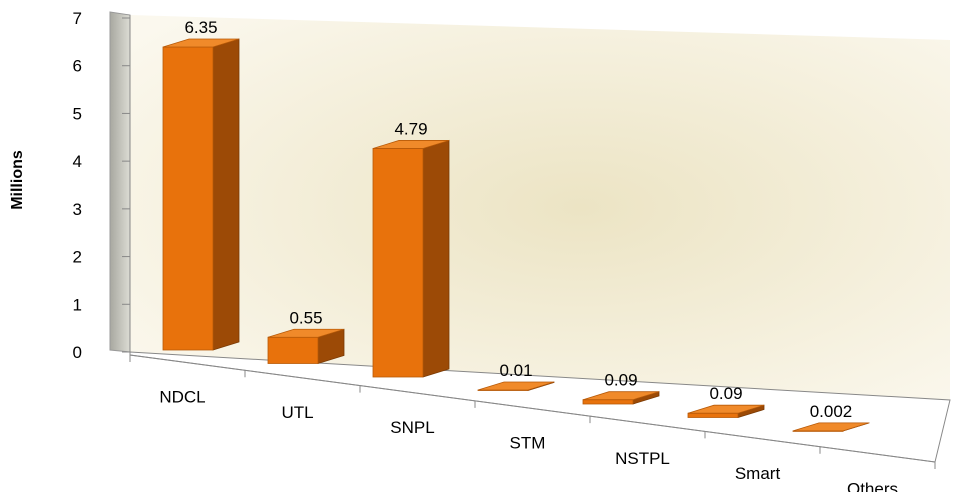  Describe the element at coordinates (200, 27) in the screenshot. I see `data-label: 6.35` at that location.